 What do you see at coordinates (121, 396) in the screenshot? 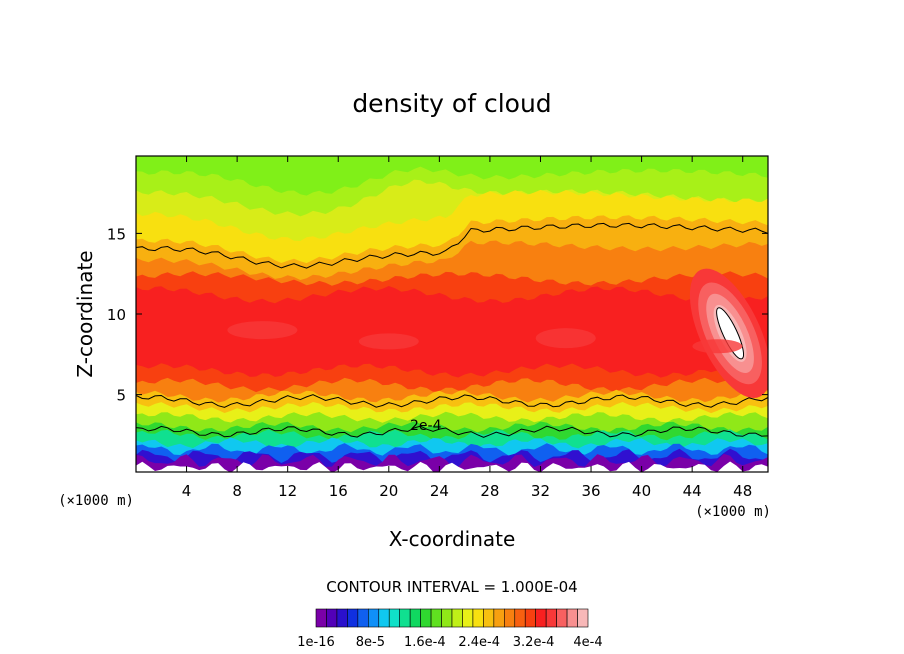
I see `y-tick-label: 5` at bounding box center [121, 396].